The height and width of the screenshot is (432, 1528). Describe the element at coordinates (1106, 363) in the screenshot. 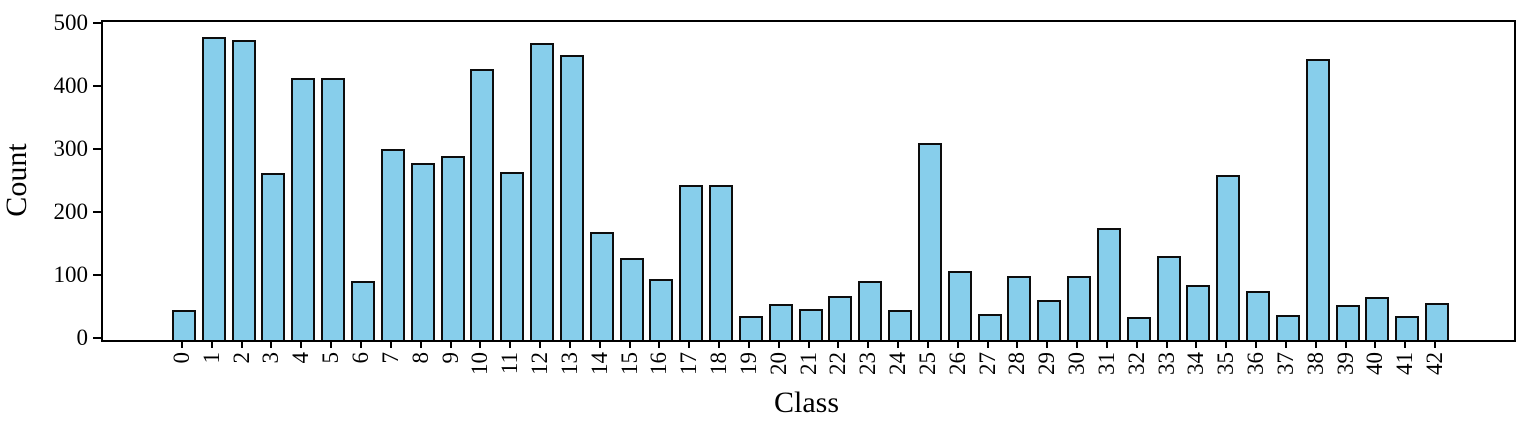

I see `x-tick-label: 31` at that location.